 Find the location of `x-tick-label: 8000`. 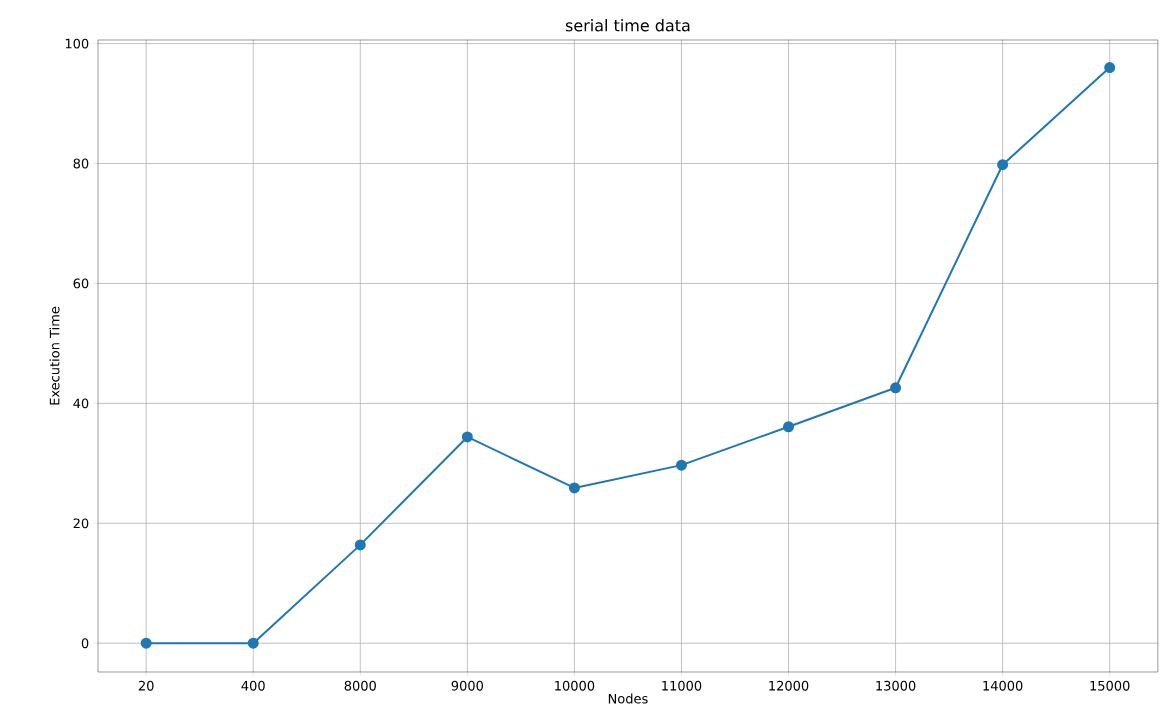

x-tick-label: 8000 is located at coordinates (360, 685).